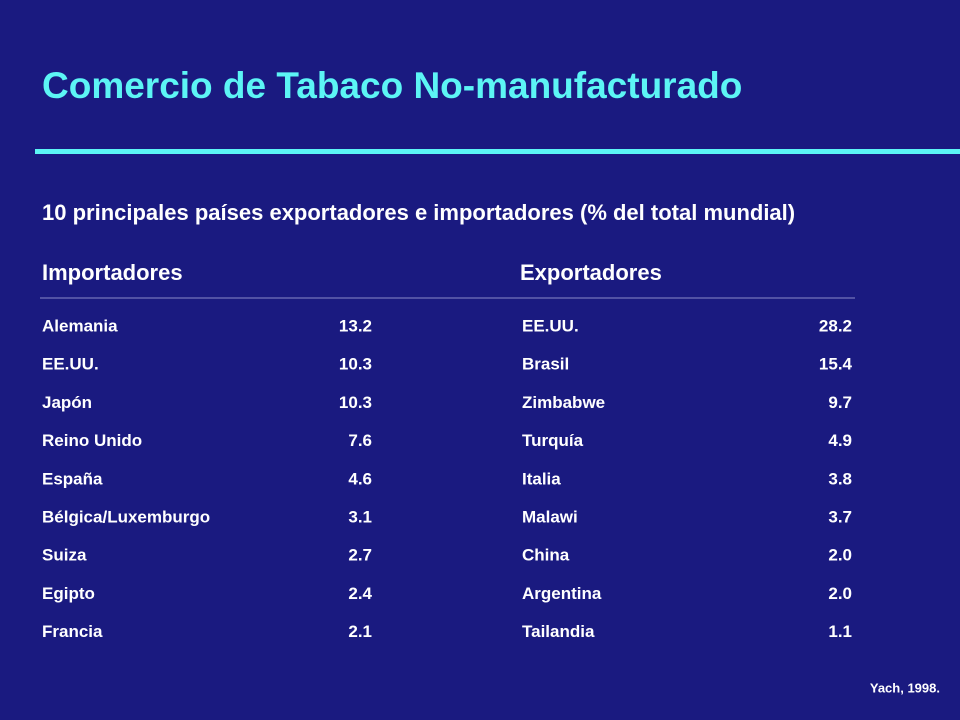  What do you see at coordinates (92, 440) in the screenshot?
I see `country: Reino Unido` at bounding box center [92, 440].